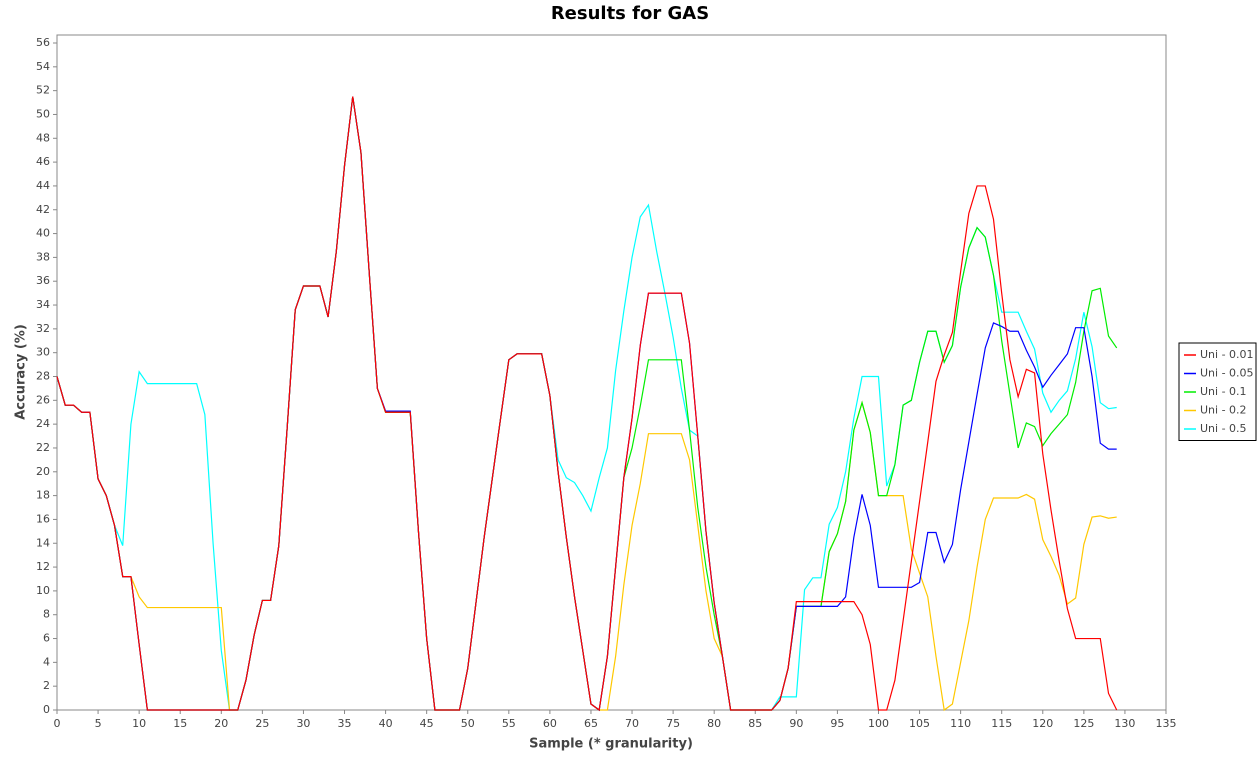  What do you see at coordinates (1223, 410) in the screenshot?
I see `legend-label: Uni - 0.2` at bounding box center [1223, 410].